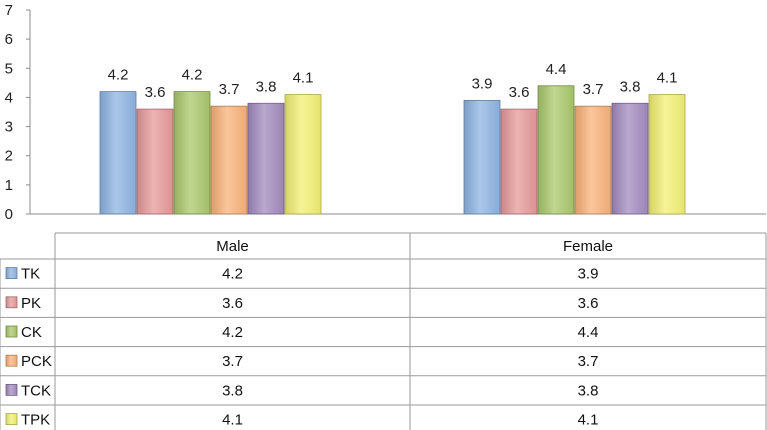 The height and width of the screenshot is (430, 767). Describe the element at coordinates (9, 156) in the screenshot. I see `y-tick-label: 2` at that location.